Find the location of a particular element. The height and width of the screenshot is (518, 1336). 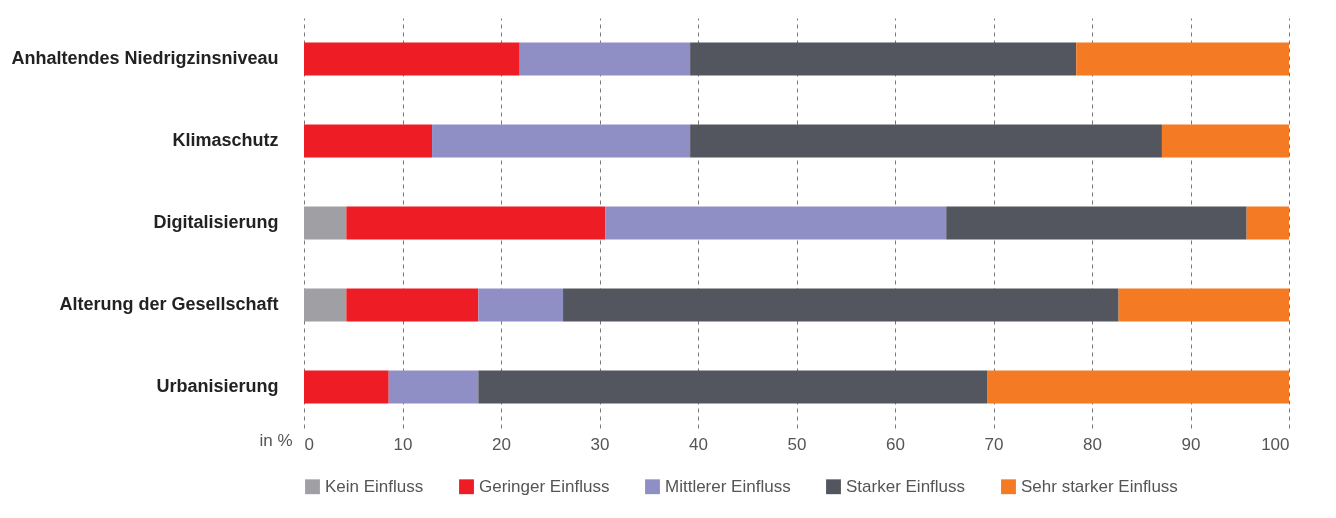

y-tick-label: Urbanisierung is located at coordinates (217, 386).